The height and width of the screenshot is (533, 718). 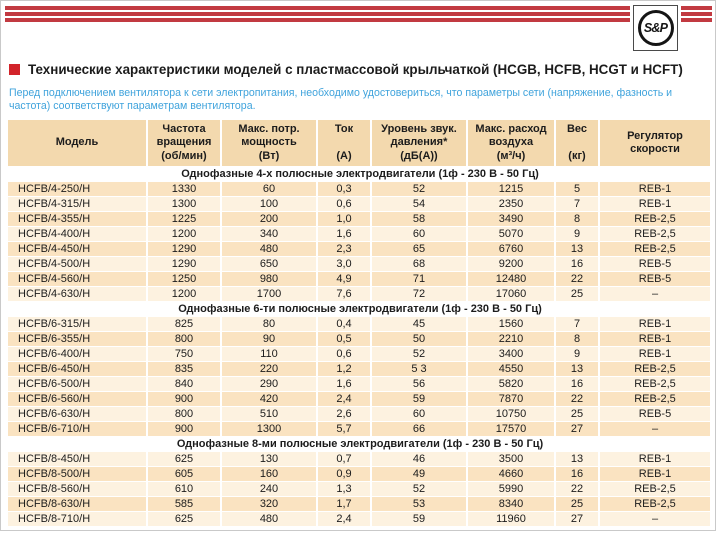 What do you see at coordinates (269, 429) in the screenshot?
I see `value-cell: 1300` at bounding box center [269, 429].